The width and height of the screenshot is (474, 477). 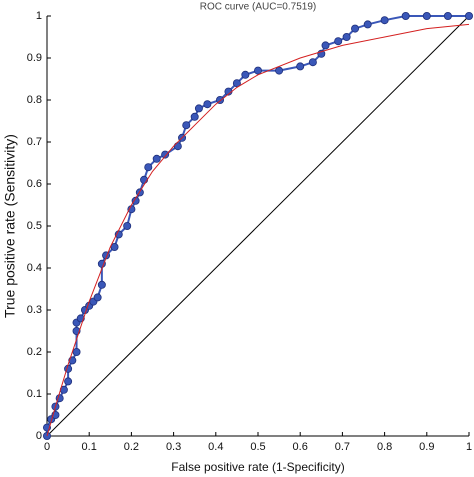 I want to click on y-tick-label: 1, so click(x=39, y=16).